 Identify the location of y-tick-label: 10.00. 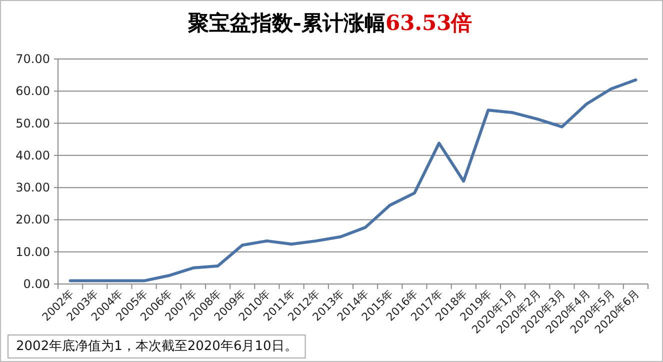
(33, 251).